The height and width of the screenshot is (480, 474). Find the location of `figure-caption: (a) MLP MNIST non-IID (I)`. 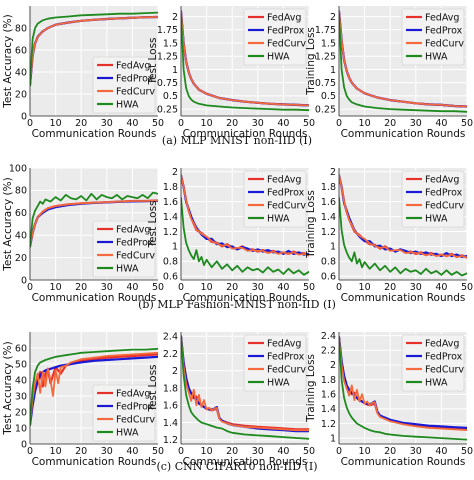

figure-caption: (a) MLP MNIST non-IID (I) is located at coordinates (237, 140).